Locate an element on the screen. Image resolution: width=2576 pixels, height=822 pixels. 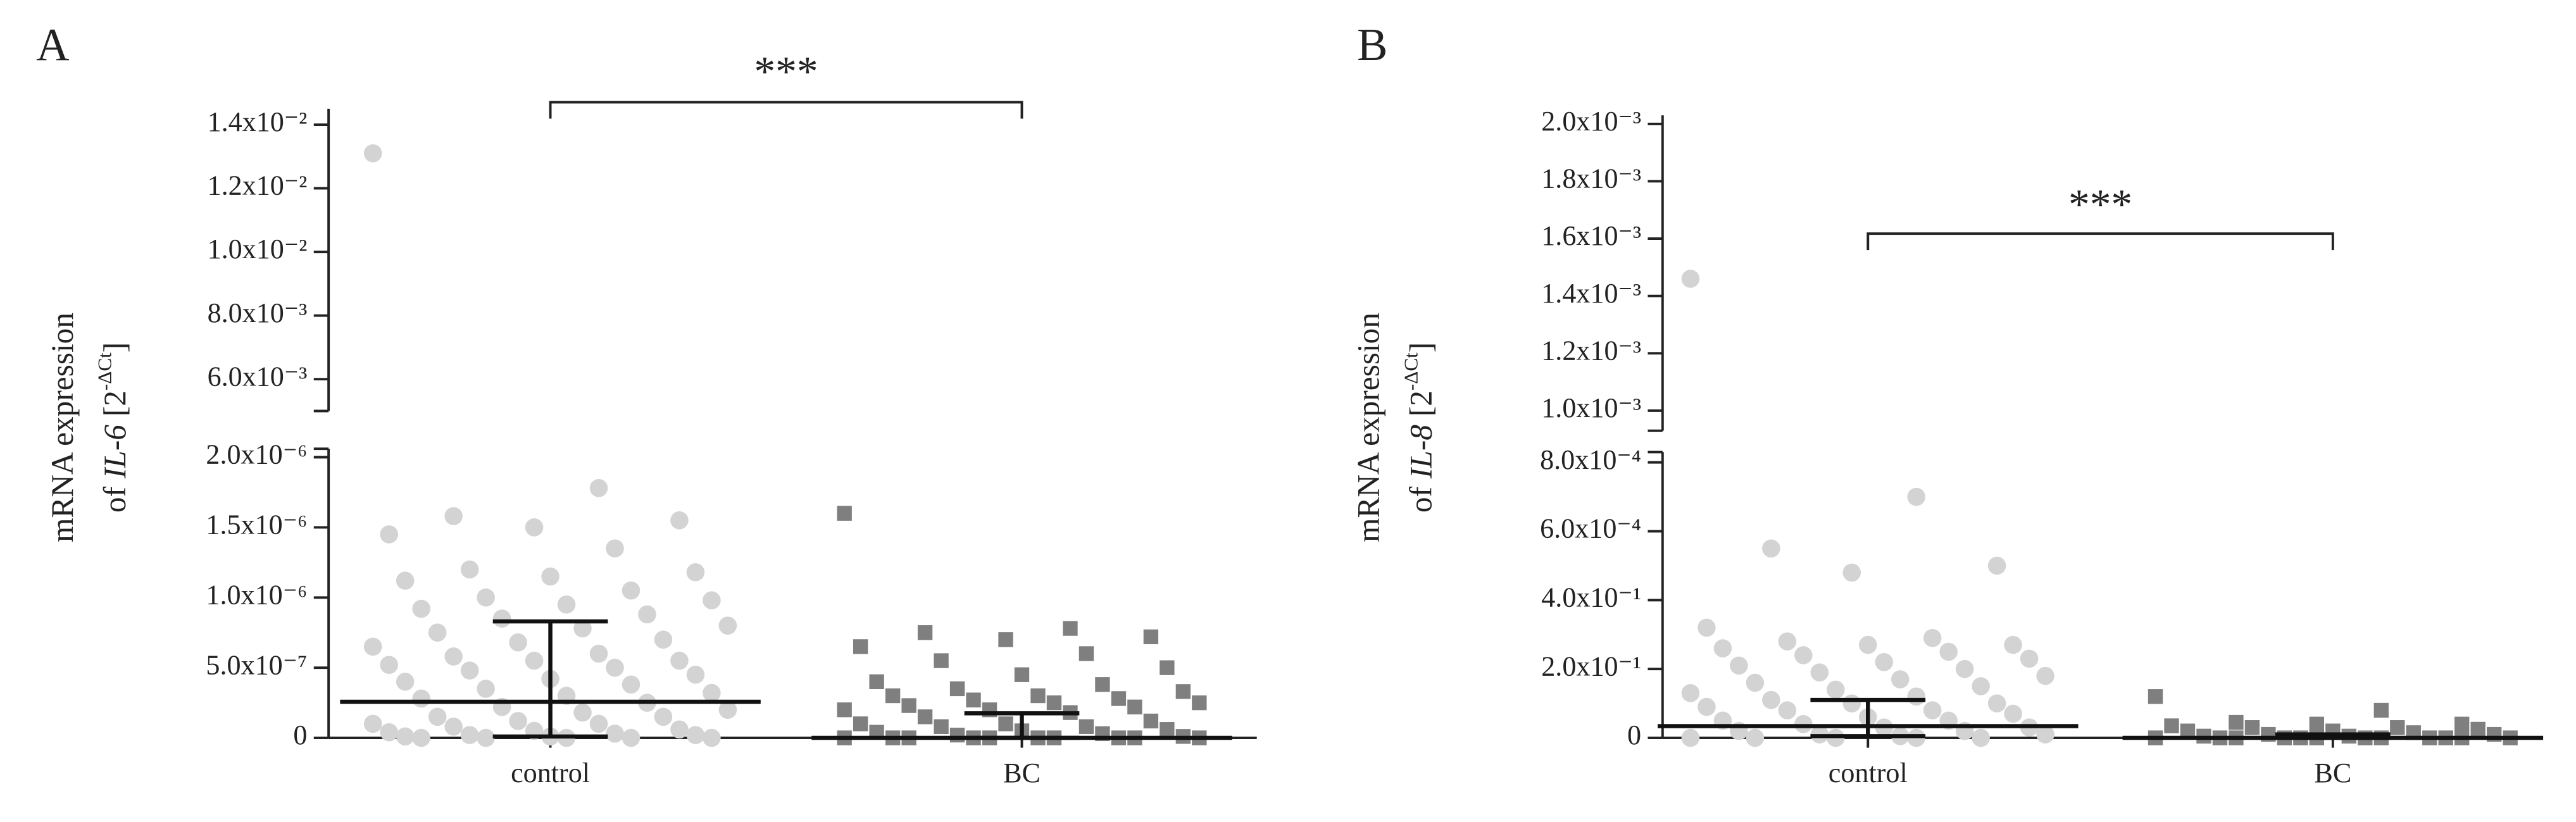
y-tick-label: 1.2x10⁻³ is located at coordinates (1591, 350).